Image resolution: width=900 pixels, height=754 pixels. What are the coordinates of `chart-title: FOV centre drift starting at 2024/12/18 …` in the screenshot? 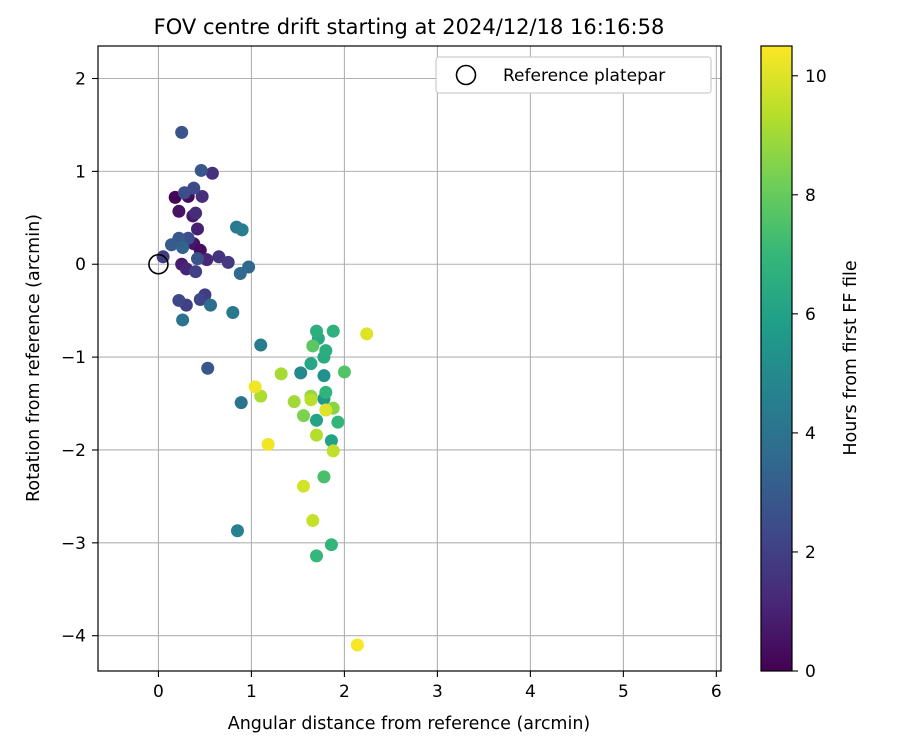 It's located at (409, 27).